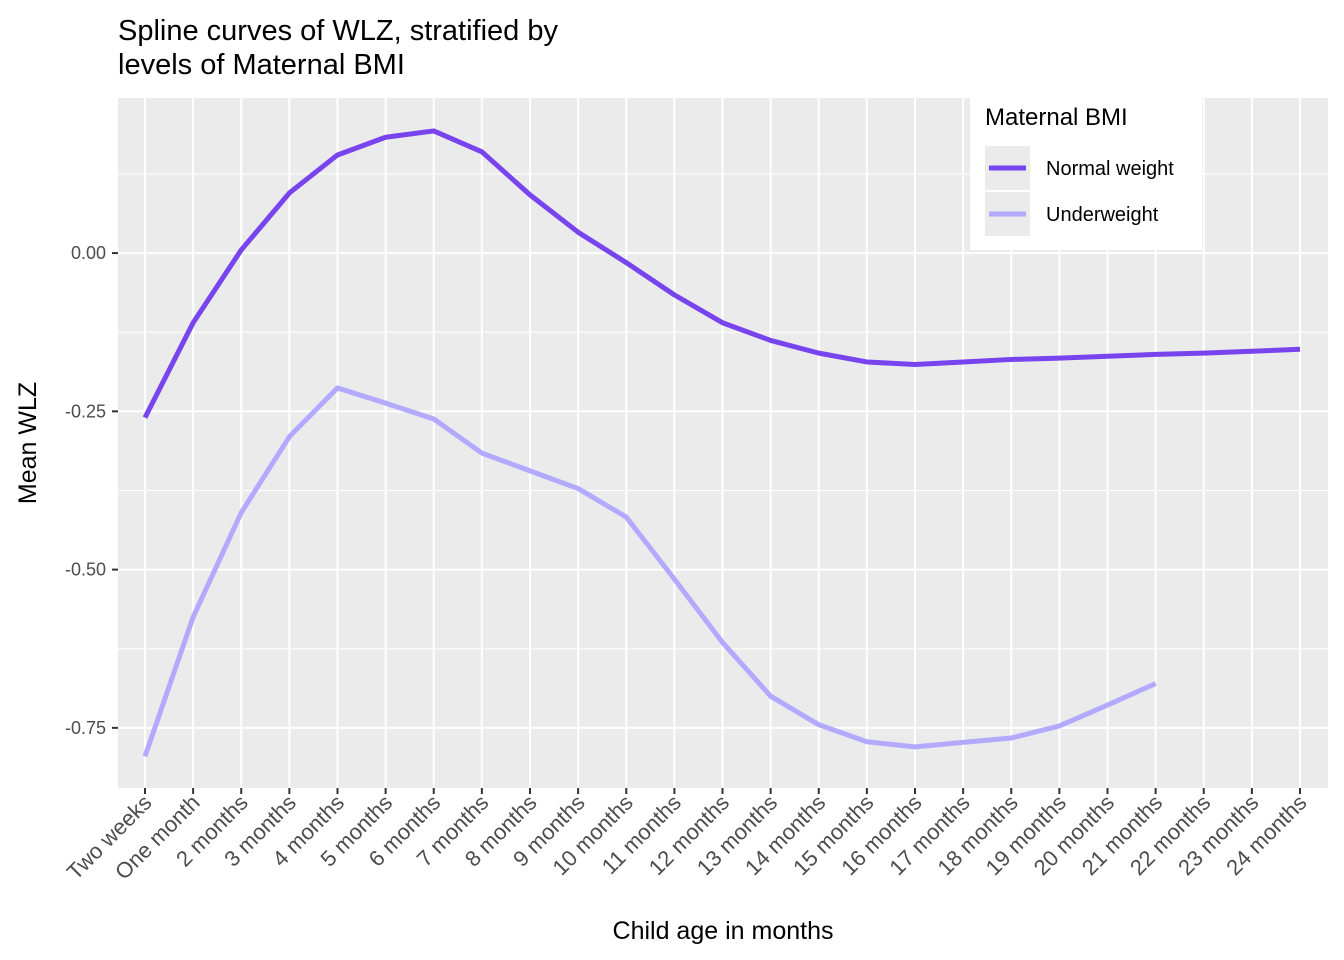  Describe the element at coordinates (338, 31) in the screenshot. I see `chart-title-line: Spline curves of WLZ, stratified by` at that location.